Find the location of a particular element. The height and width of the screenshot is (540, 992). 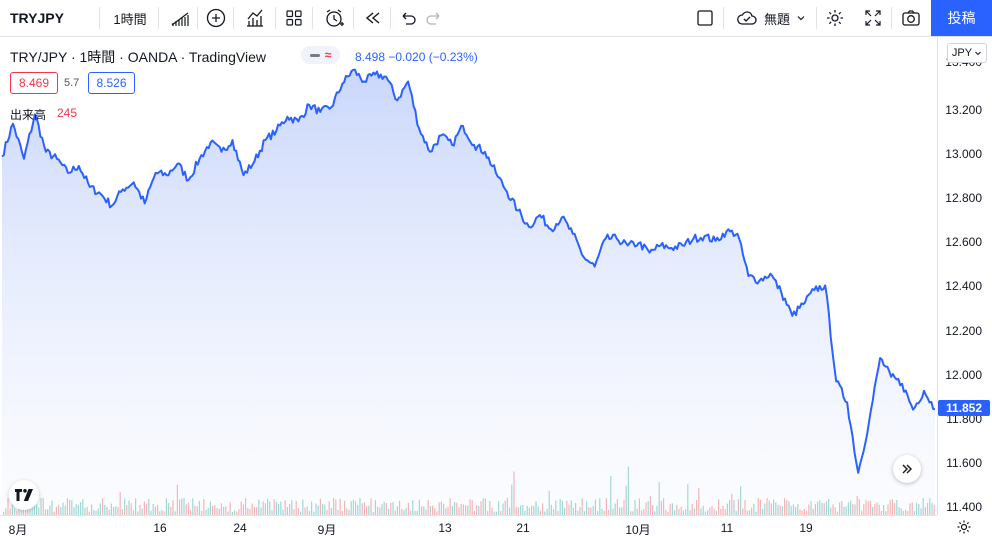

price-tick: 12.400 is located at coordinates (963, 286).